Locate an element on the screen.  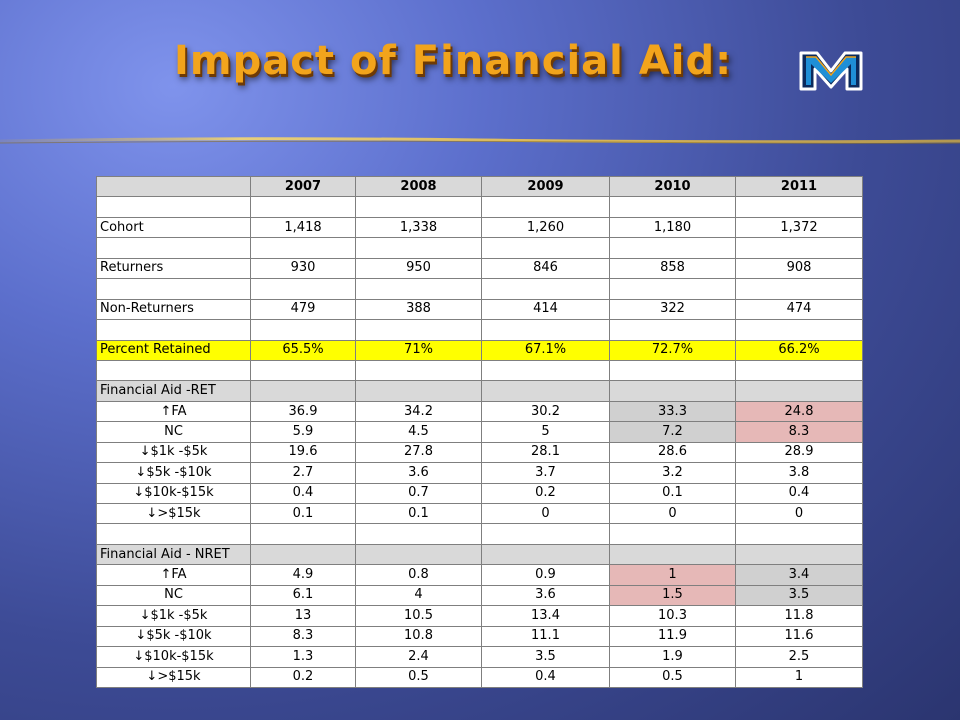
table-row: ↑FA 36.9 34.2 30.2 33.3 24.8 is located at coordinates (479, 411).